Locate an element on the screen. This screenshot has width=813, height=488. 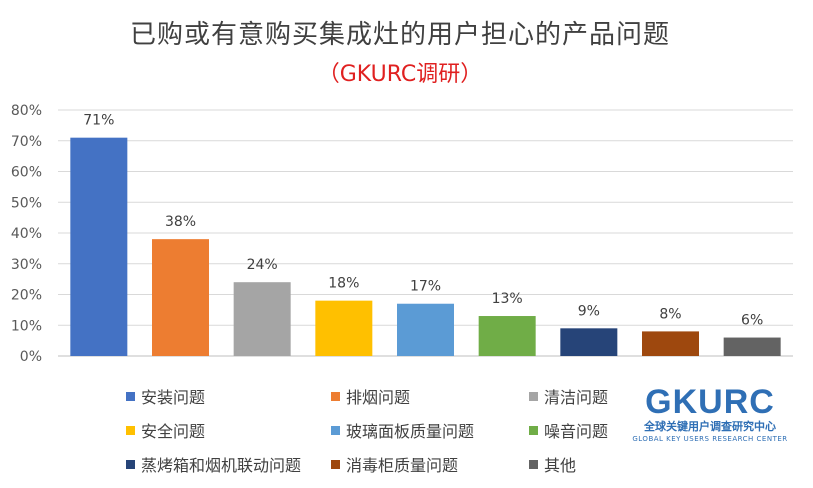
legend-item: 消毒柜质量问题 is located at coordinates (394, 464).